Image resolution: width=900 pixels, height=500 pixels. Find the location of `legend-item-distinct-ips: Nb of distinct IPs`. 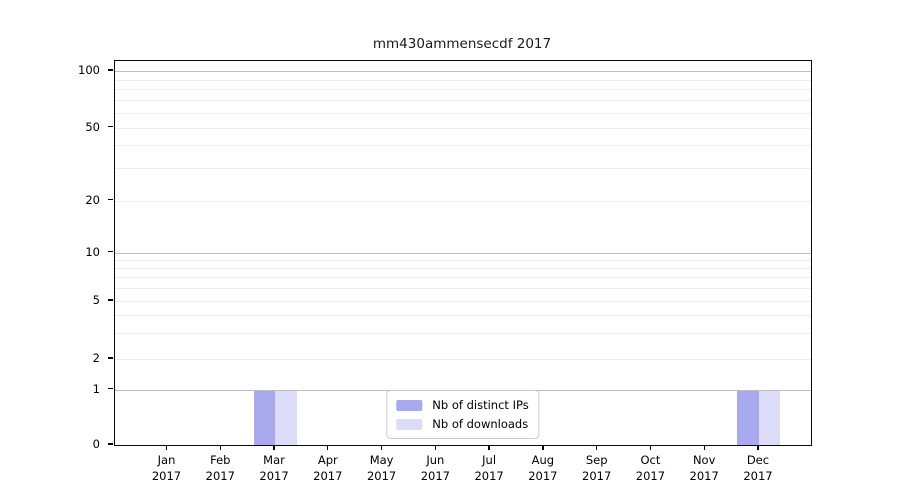

legend-item-distinct-ips: Nb of distinct IPs is located at coordinates (462, 405).